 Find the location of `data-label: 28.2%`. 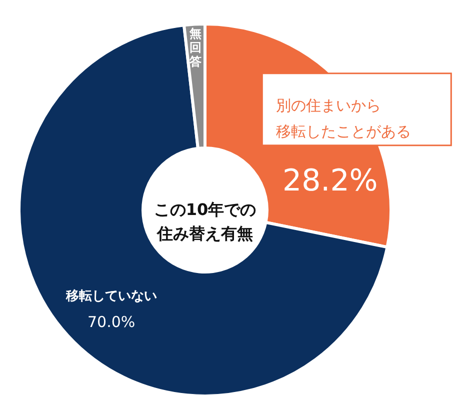

data-label: 28.2% is located at coordinates (330, 180).